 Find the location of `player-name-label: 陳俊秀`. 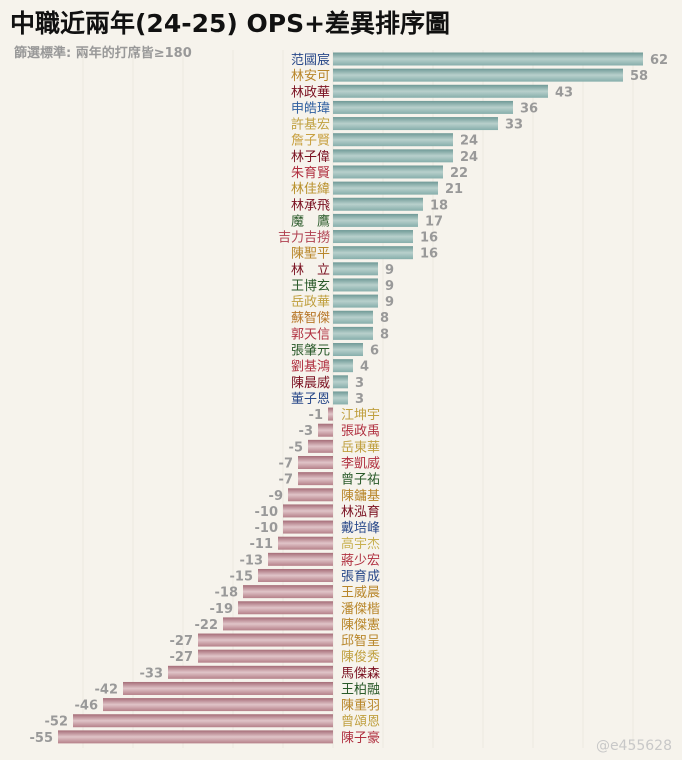

player-name-label: 陳俊秀 is located at coordinates (360, 657).